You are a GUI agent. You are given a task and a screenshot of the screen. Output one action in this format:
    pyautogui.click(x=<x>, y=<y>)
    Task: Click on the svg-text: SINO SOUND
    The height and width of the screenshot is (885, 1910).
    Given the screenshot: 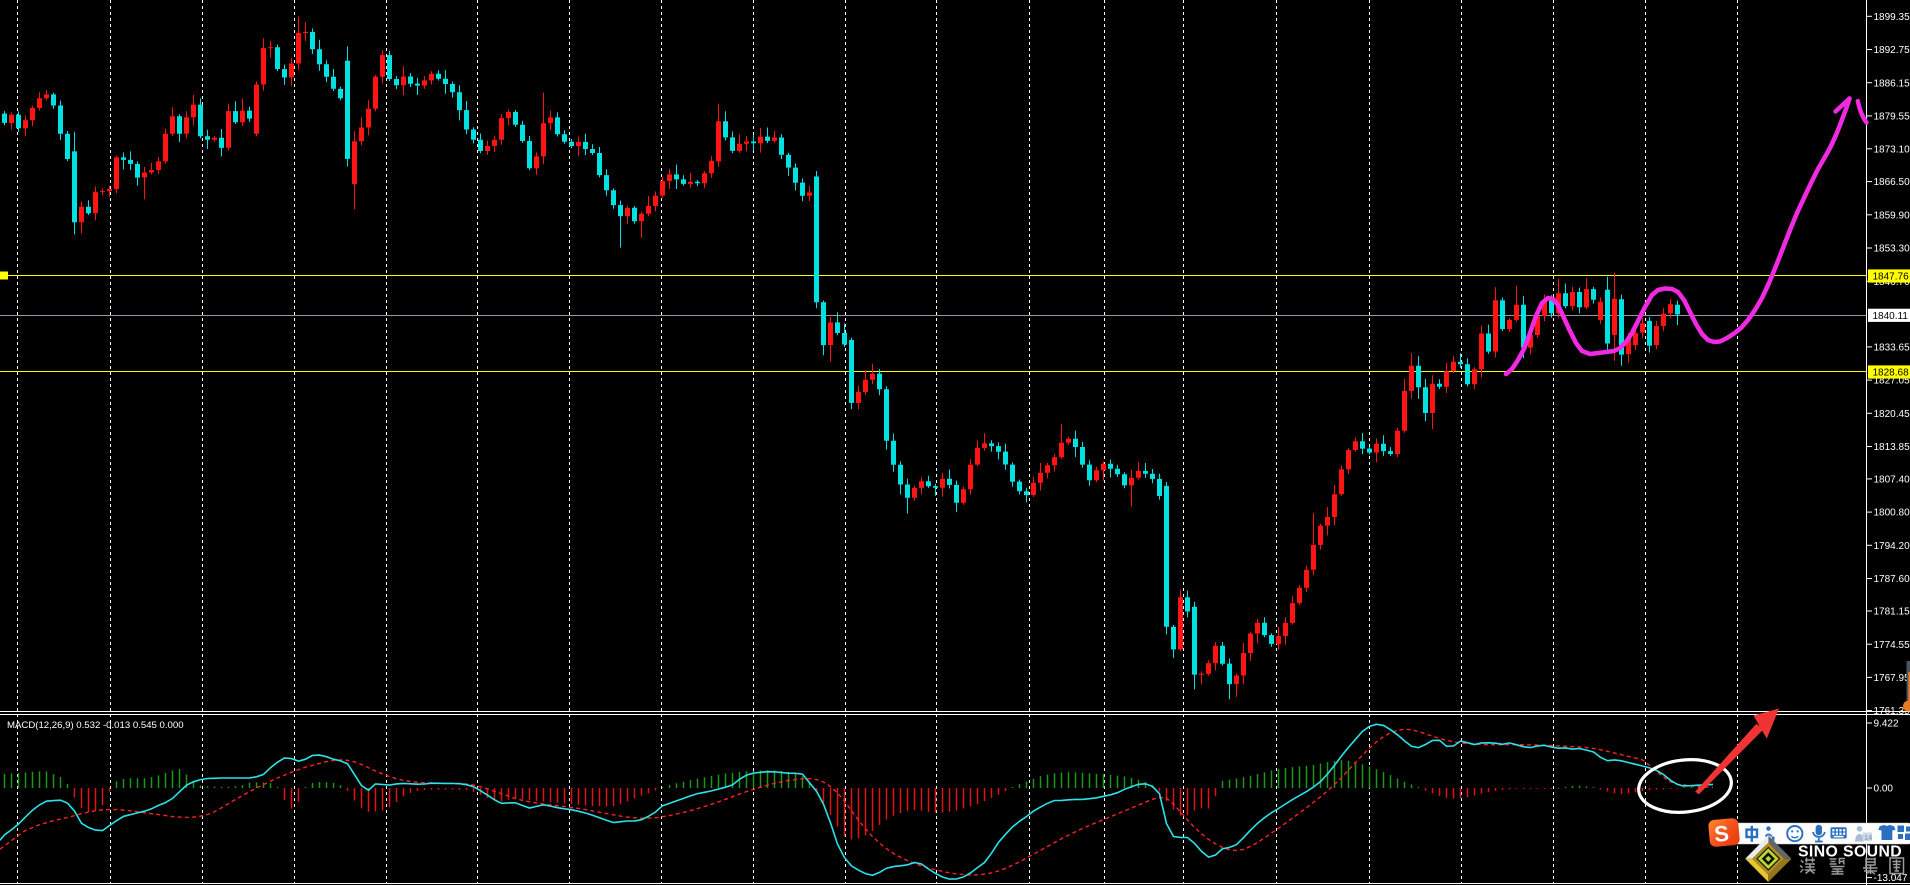 What is the action you would take?
    pyautogui.click(x=1850, y=852)
    